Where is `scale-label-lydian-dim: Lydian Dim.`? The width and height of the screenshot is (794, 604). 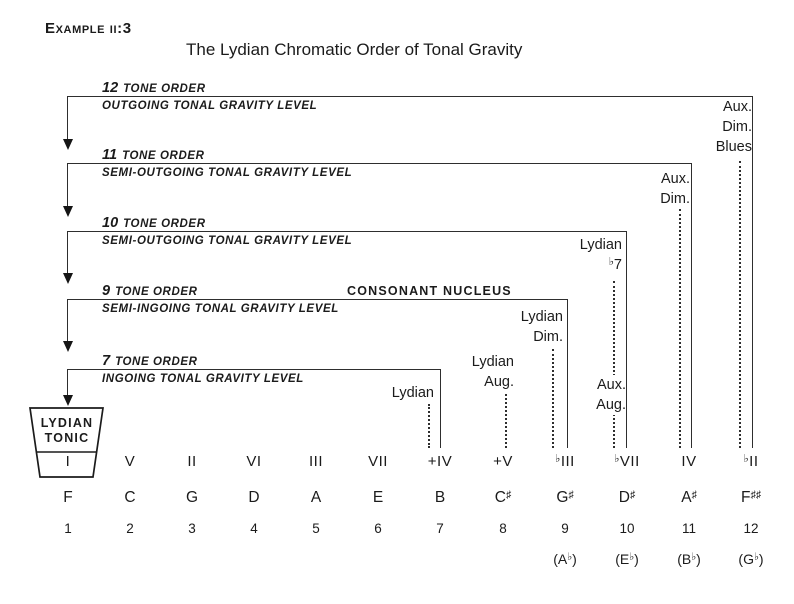 scale-label-lydian-dim: Lydian Dim. is located at coordinates (542, 327).